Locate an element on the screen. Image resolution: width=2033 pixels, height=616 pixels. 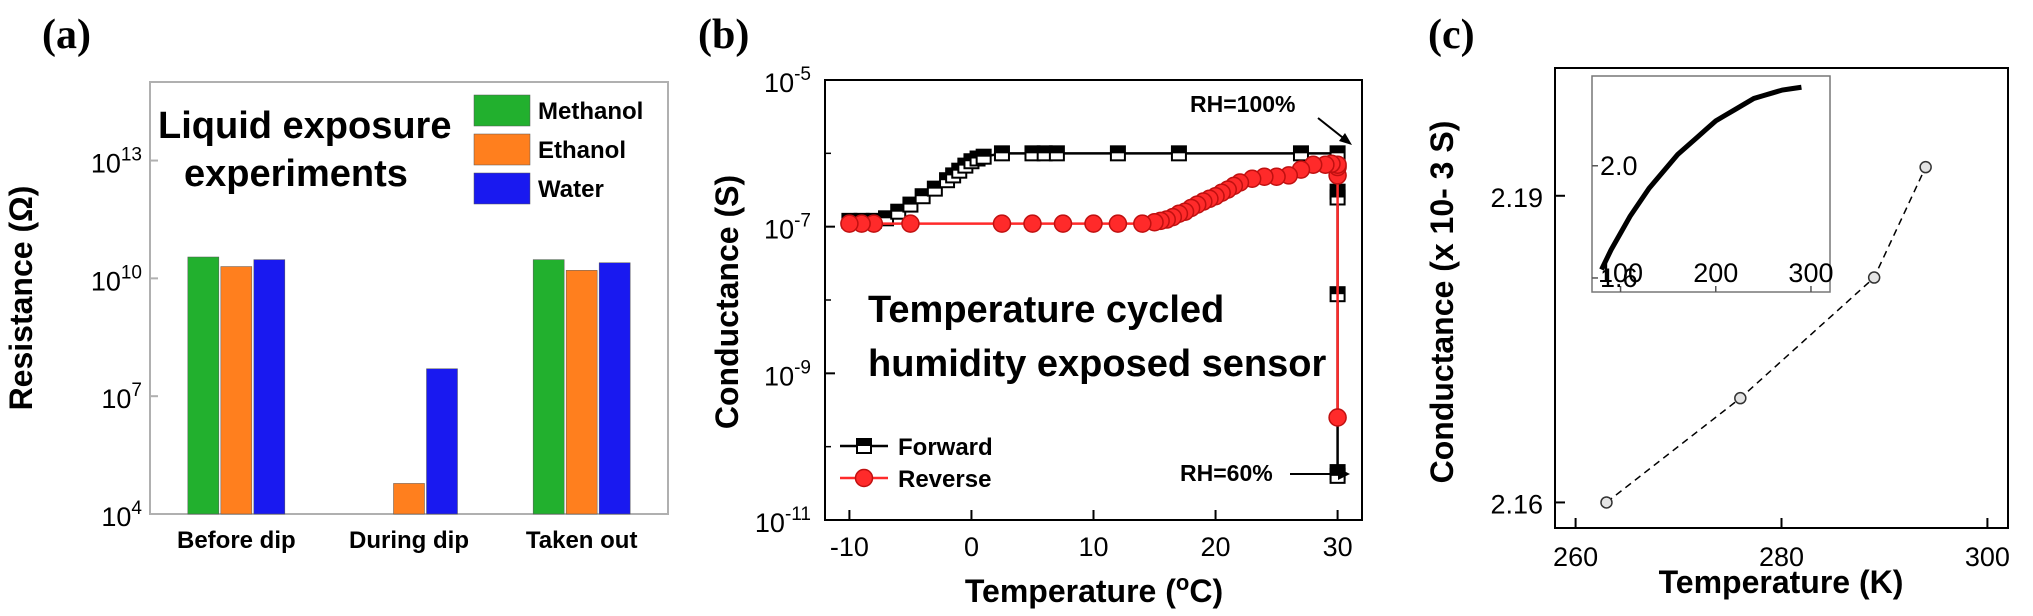
inset-curve is located at coordinates (1700, 177).